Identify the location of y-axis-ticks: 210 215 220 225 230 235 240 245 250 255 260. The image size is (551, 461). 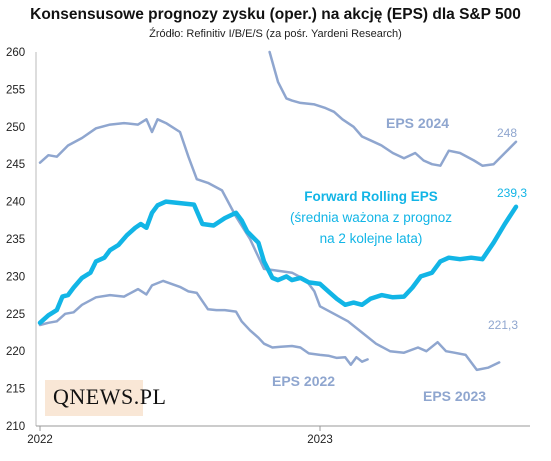
(15, 240).